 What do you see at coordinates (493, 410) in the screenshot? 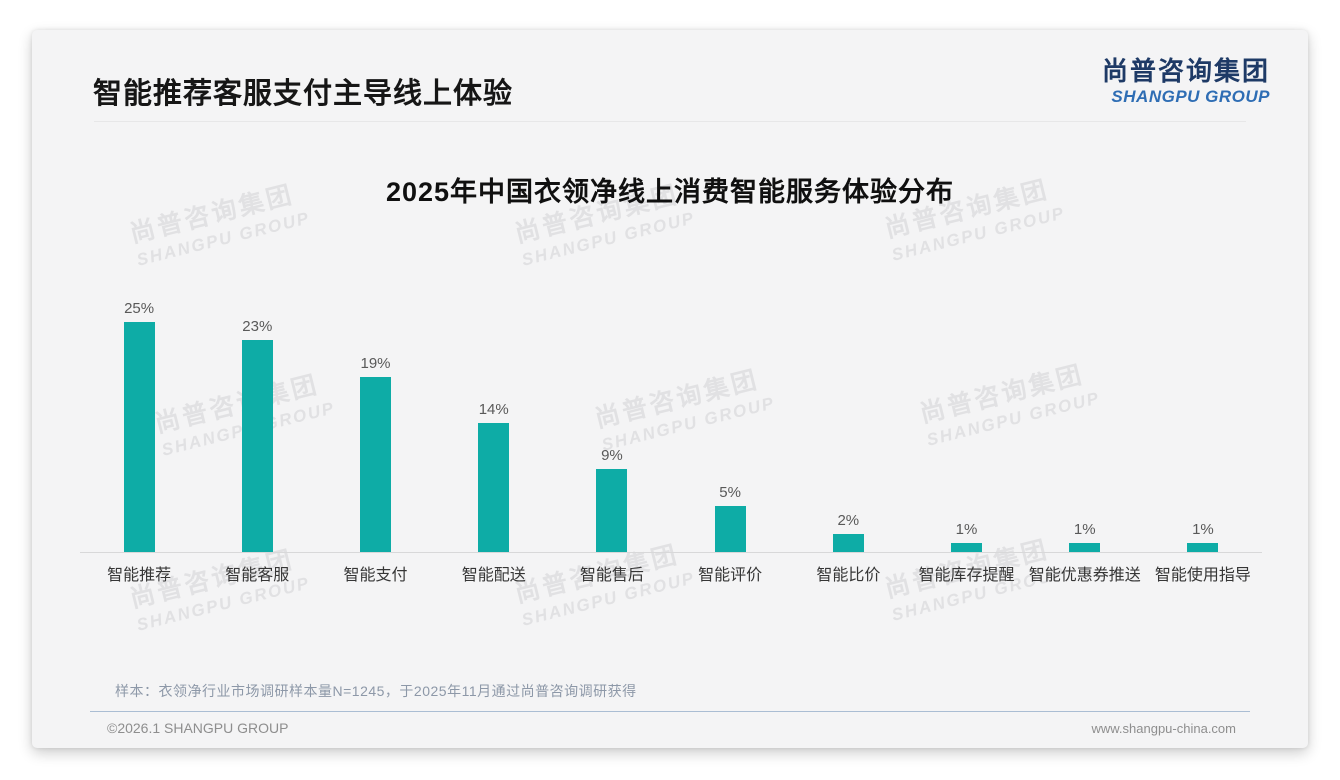
I see `bar-value-label: 14%` at bounding box center [493, 410].